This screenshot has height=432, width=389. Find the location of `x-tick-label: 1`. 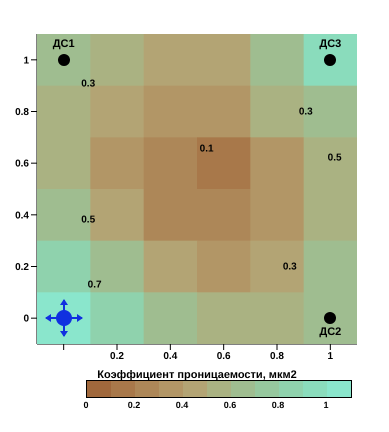

x-tick-label: 1 is located at coordinates (331, 356).